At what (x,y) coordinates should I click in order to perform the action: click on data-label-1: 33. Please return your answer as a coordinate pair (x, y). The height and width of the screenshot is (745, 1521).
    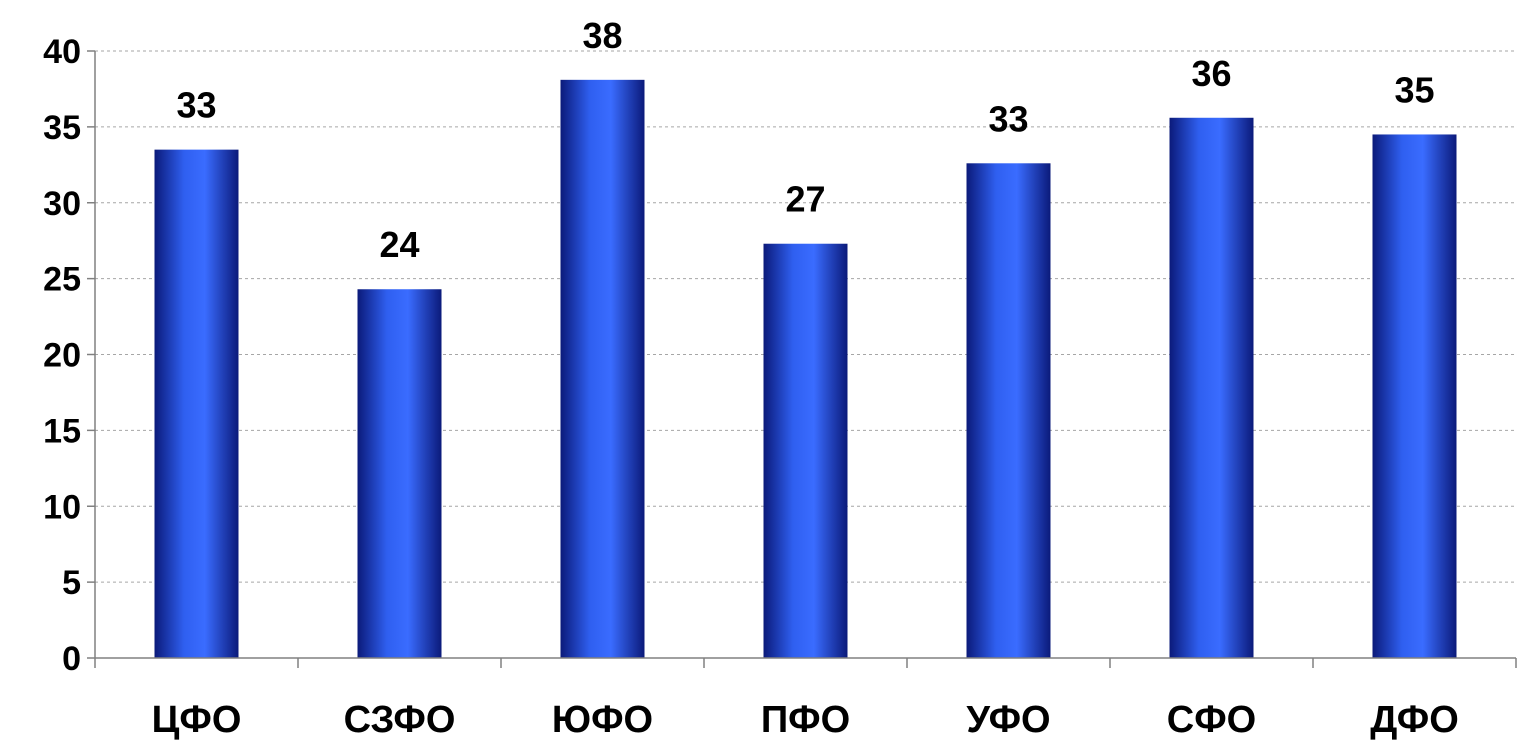
    Looking at the image, I should click on (196, 105).